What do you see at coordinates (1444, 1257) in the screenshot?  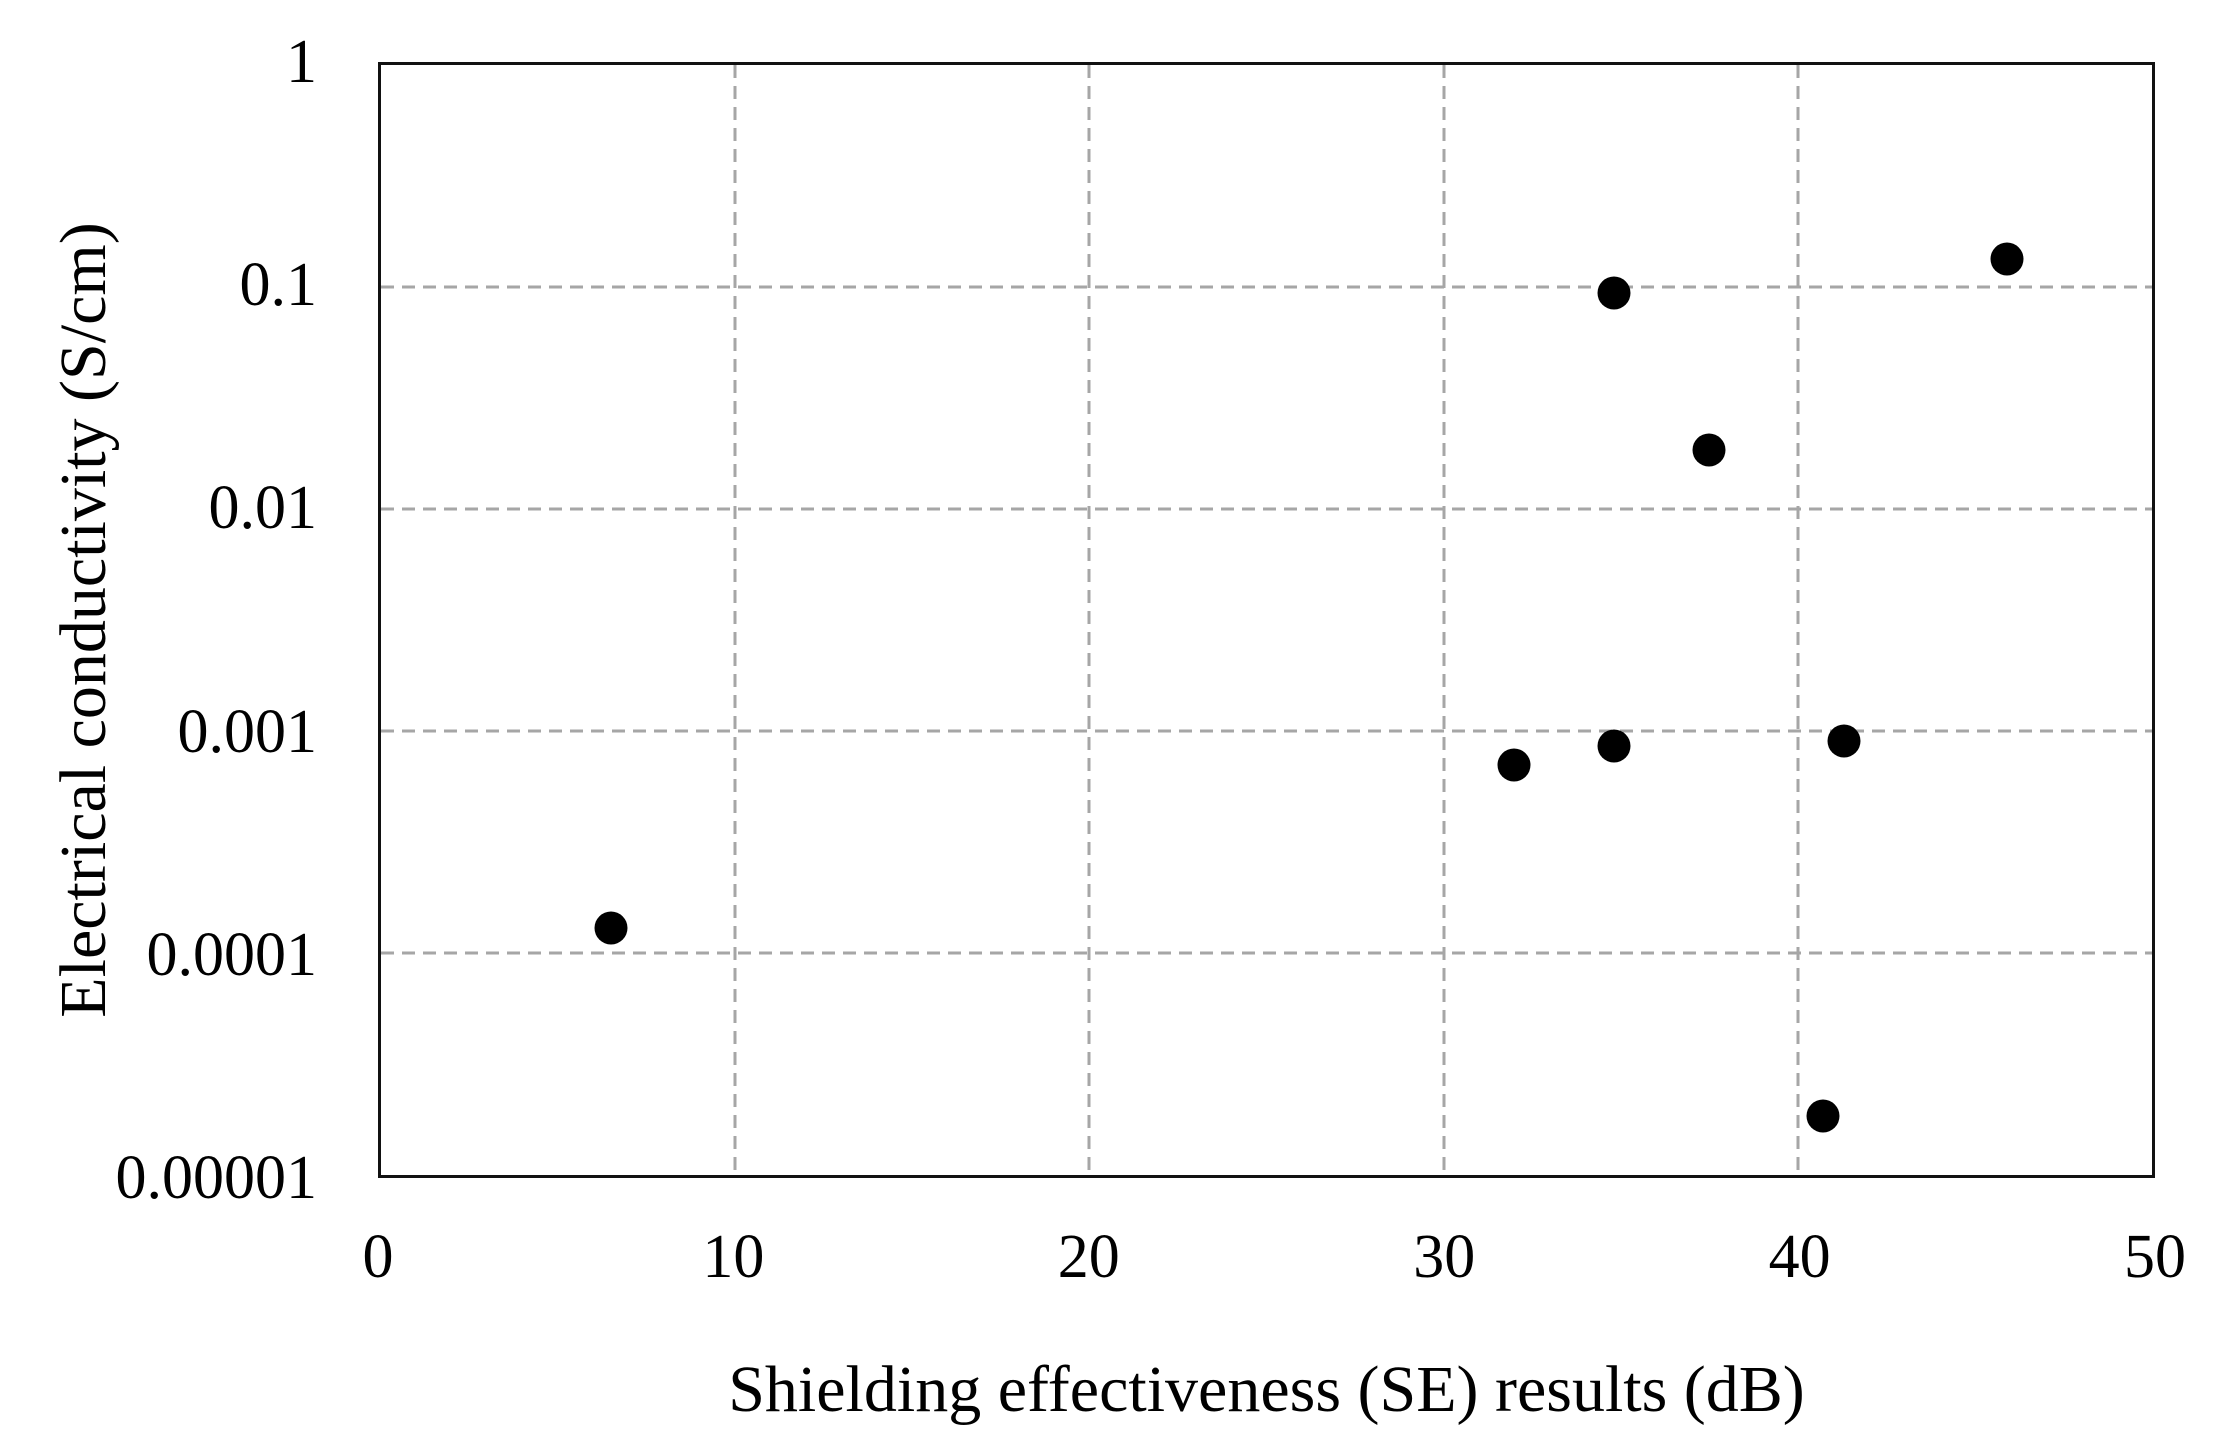 I see `x-tick-label: 30` at bounding box center [1444, 1257].